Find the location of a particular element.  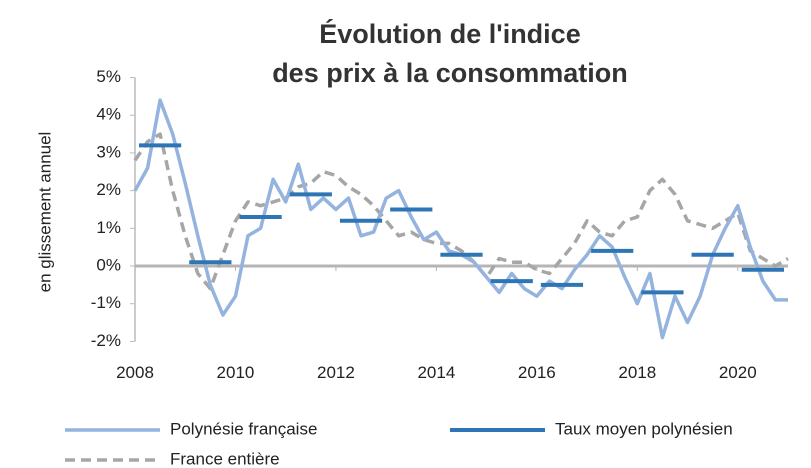

x-tick-label: 2008 is located at coordinates (135, 372).